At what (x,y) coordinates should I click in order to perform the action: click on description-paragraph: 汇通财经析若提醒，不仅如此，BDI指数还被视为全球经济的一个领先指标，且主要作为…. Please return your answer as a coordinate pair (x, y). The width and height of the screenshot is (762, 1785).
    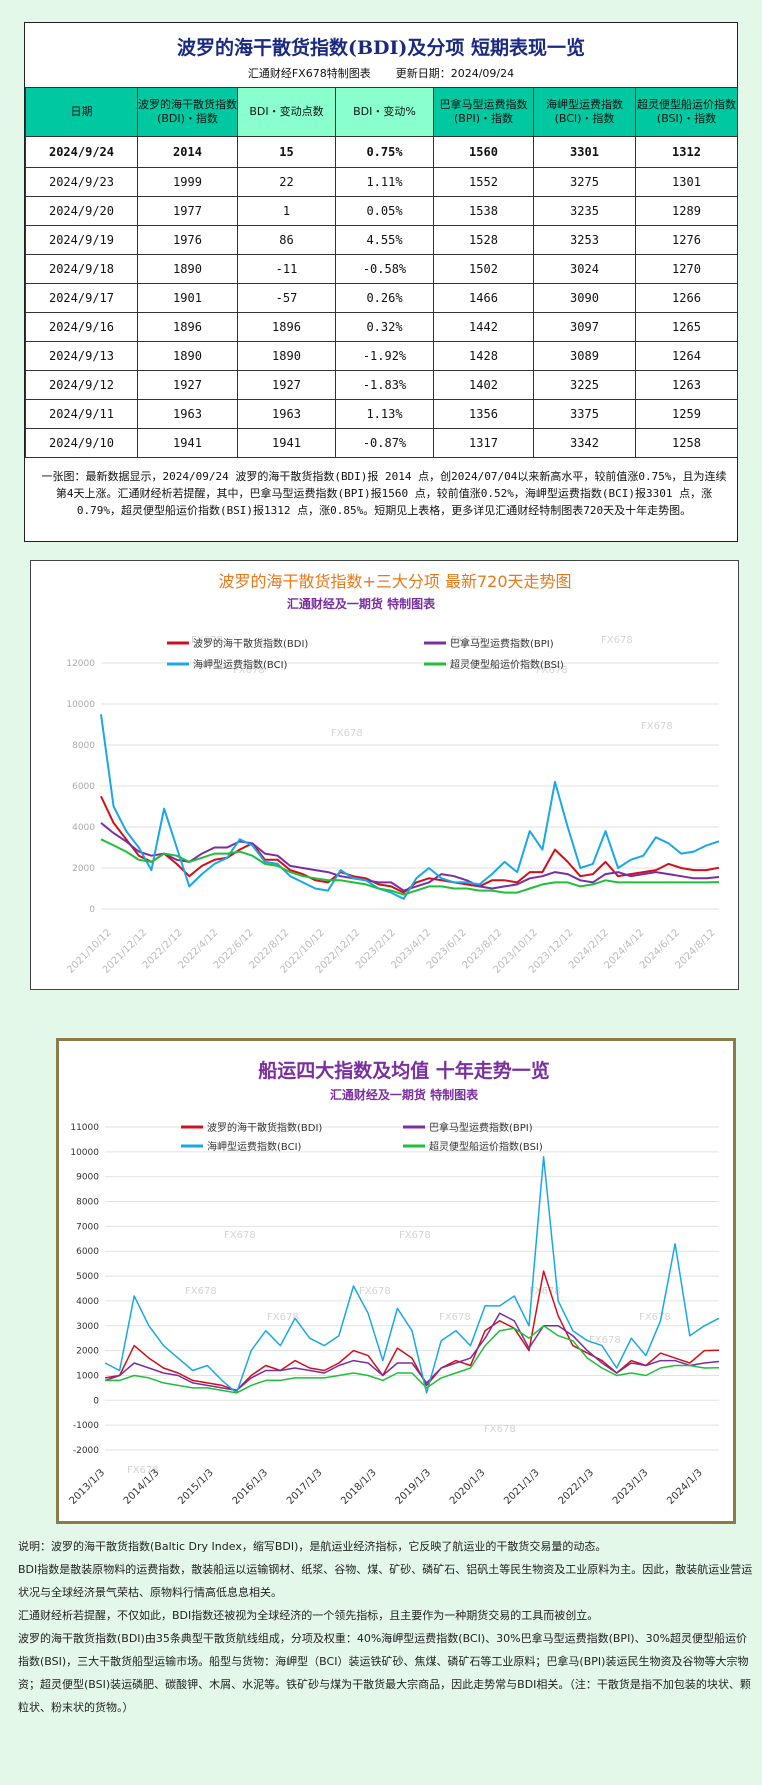
    Looking at the image, I should click on (308, 1615).